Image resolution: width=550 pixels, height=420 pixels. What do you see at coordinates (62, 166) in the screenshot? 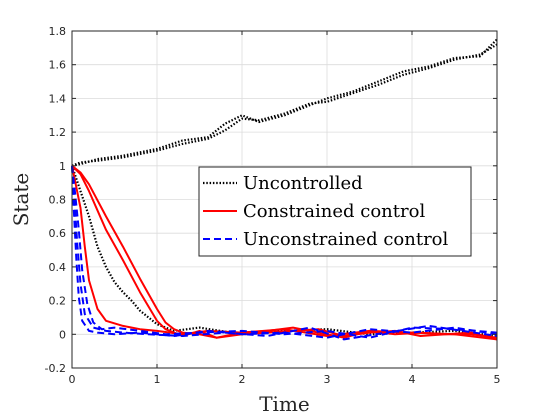
I see `y-tick-label: 1` at bounding box center [62, 166].